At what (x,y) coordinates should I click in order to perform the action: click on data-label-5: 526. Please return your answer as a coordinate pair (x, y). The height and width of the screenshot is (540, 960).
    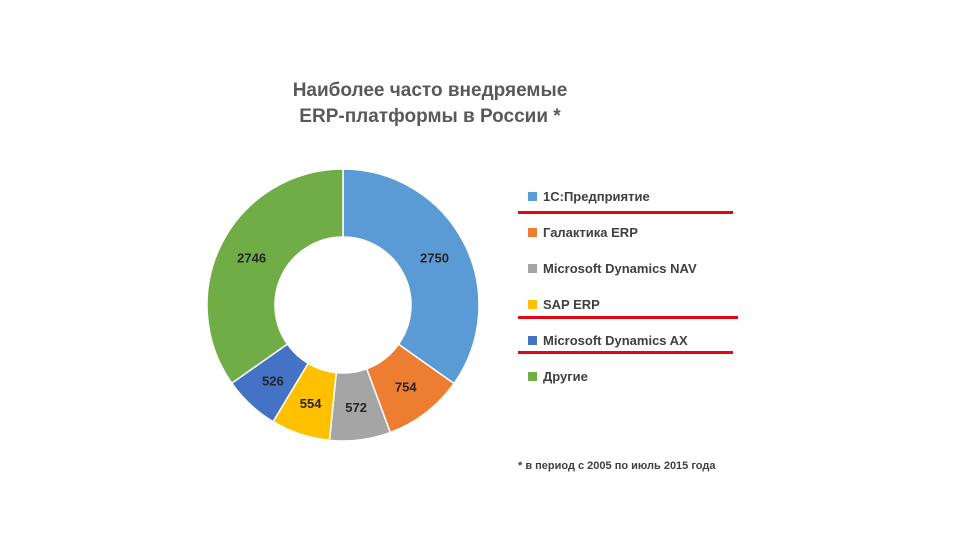
    Looking at the image, I should click on (273, 380).